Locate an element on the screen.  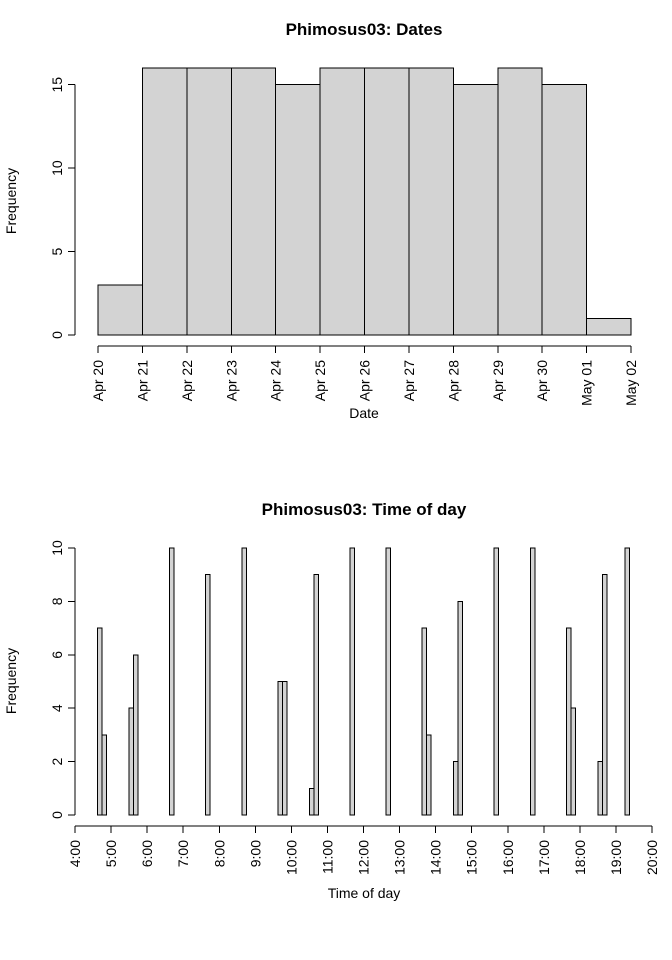
x-tick-label: Apr 27 is located at coordinates (409, 380).